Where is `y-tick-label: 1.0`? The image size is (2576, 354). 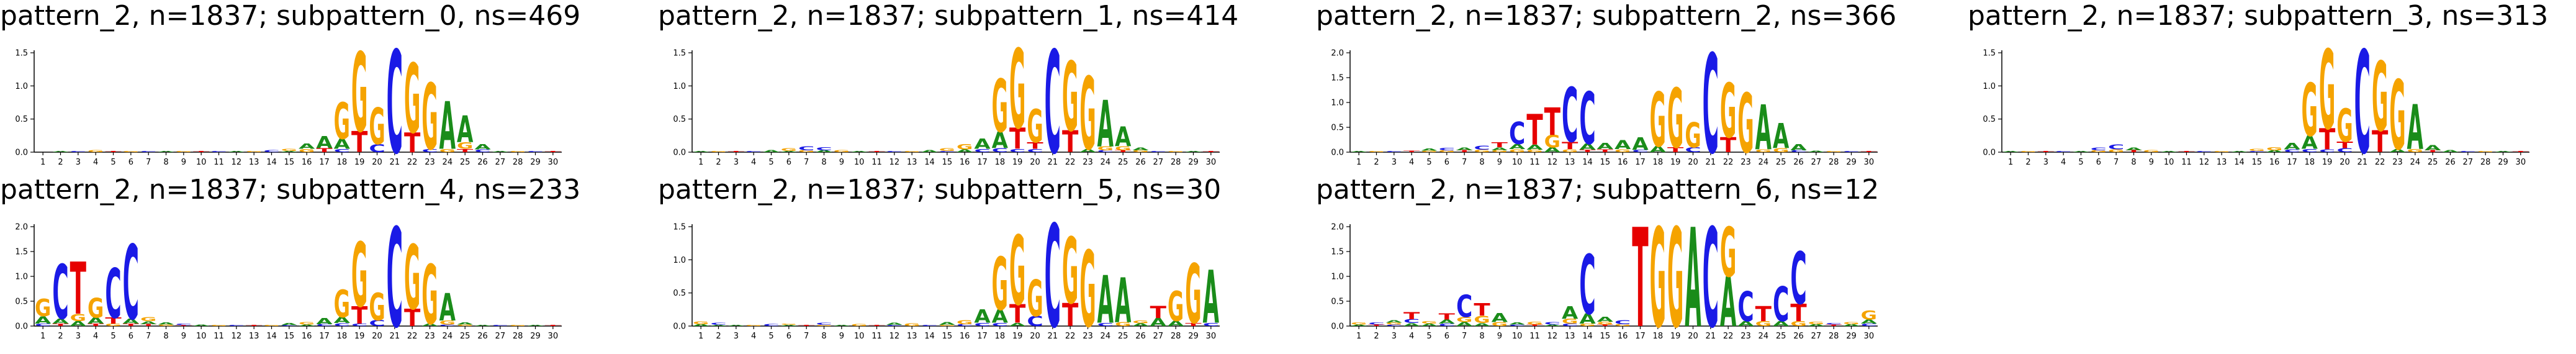 y-tick-label: 1.0 is located at coordinates (679, 86).